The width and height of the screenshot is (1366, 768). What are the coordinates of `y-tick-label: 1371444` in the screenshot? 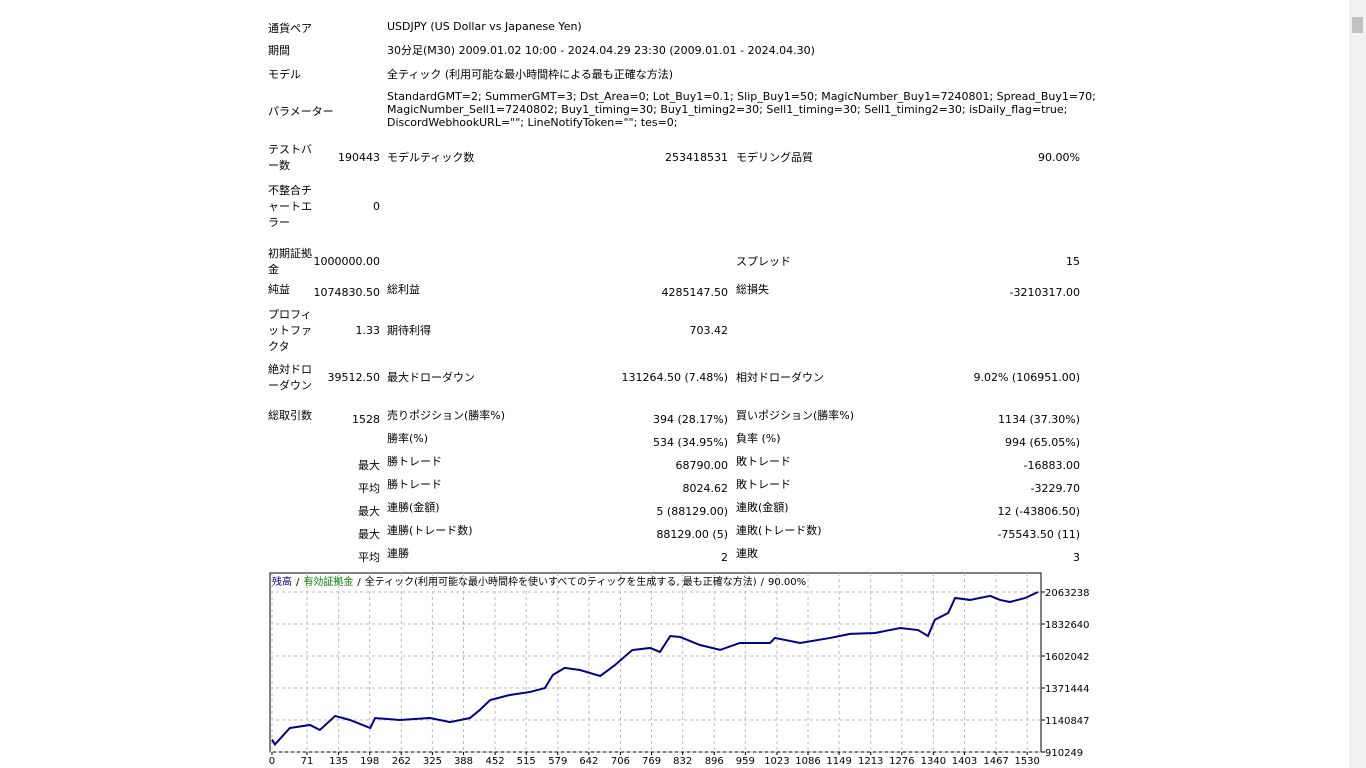 It's located at (1067, 689).